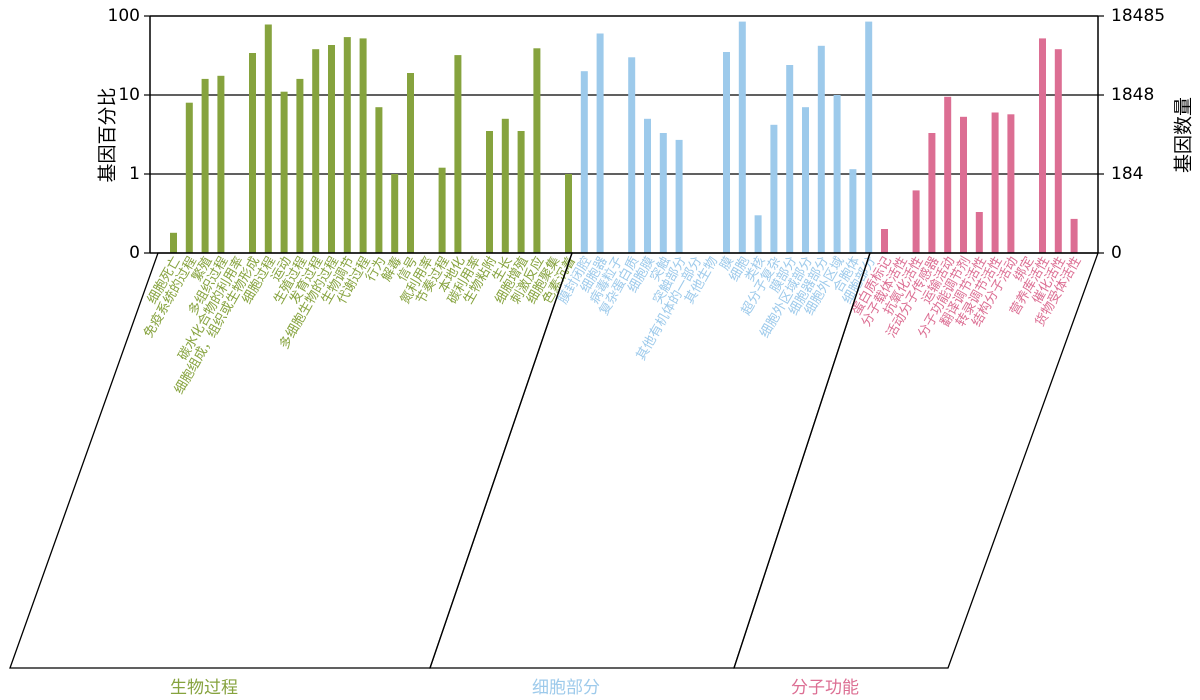  I want to click on group-label: 生物过程, so click(204, 688).